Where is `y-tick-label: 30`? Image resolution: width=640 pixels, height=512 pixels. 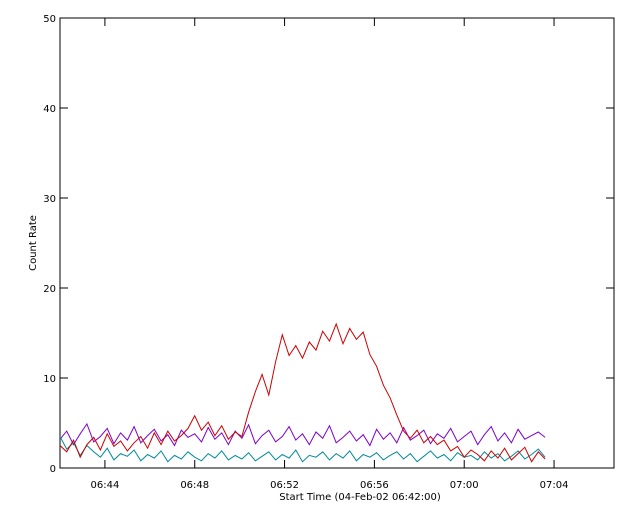
y-tick-label: 30 is located at coordinates (49, 199).